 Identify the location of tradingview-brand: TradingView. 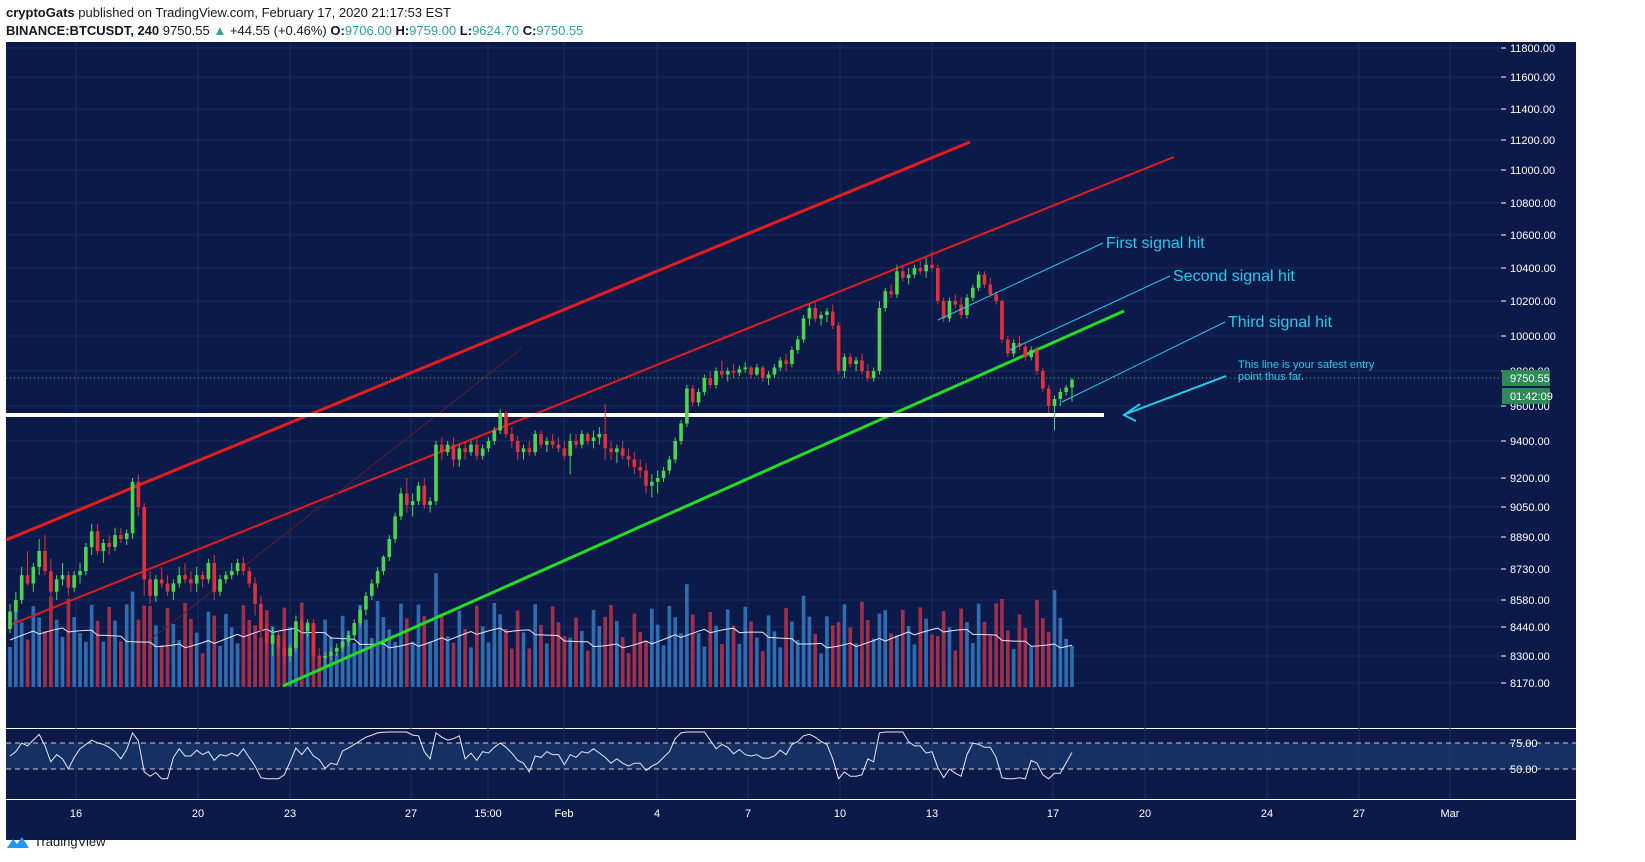
(56, 841).